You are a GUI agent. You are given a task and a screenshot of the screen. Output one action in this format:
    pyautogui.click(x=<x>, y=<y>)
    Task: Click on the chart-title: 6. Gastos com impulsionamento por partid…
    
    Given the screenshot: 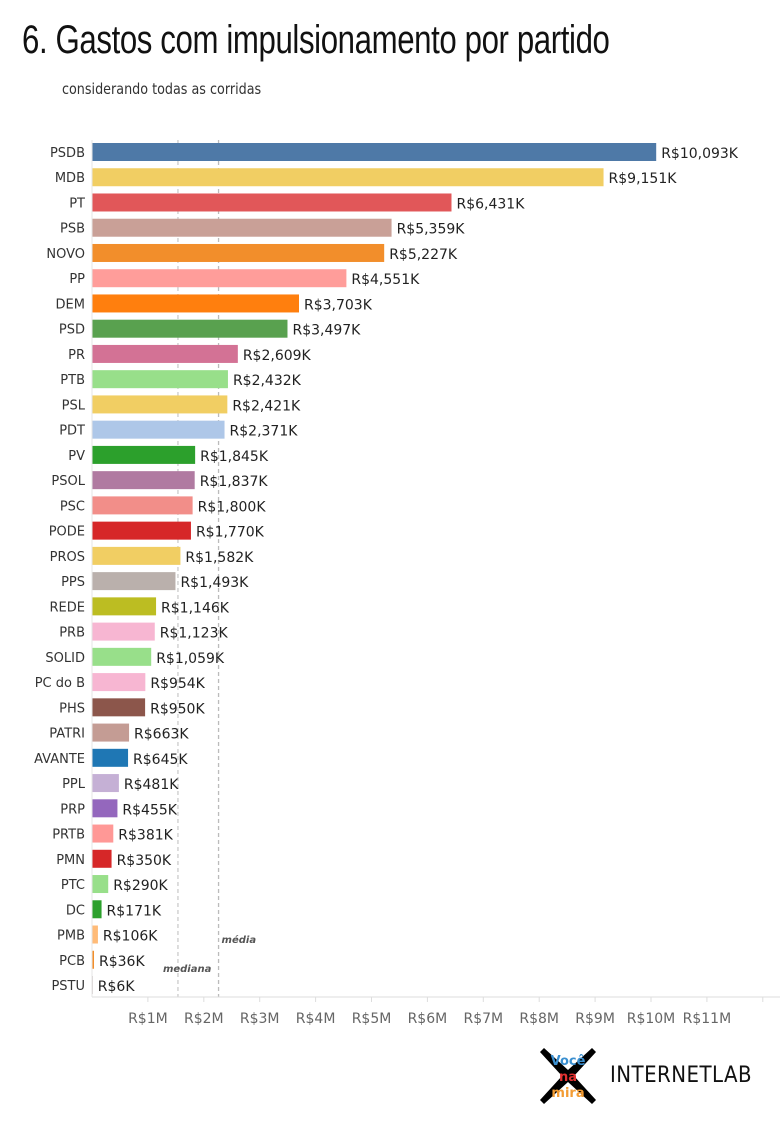 What is the action you would take?
    pyautogui.click(x=316, y=40)
    